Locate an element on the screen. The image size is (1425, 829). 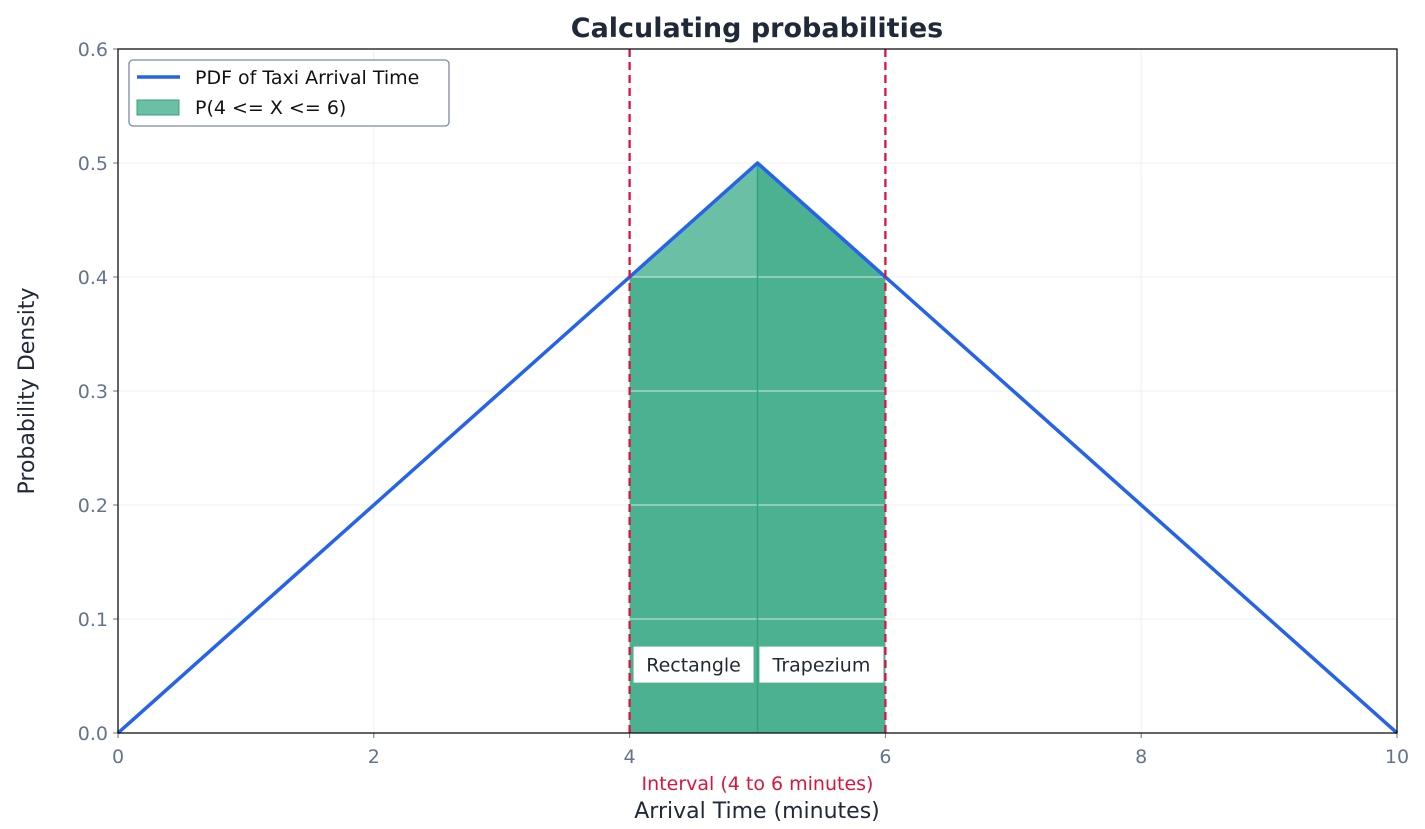
legend: PDF of Taxi Arrival Time P(4 <= X <= 6) is located at coordinates (289, 93).